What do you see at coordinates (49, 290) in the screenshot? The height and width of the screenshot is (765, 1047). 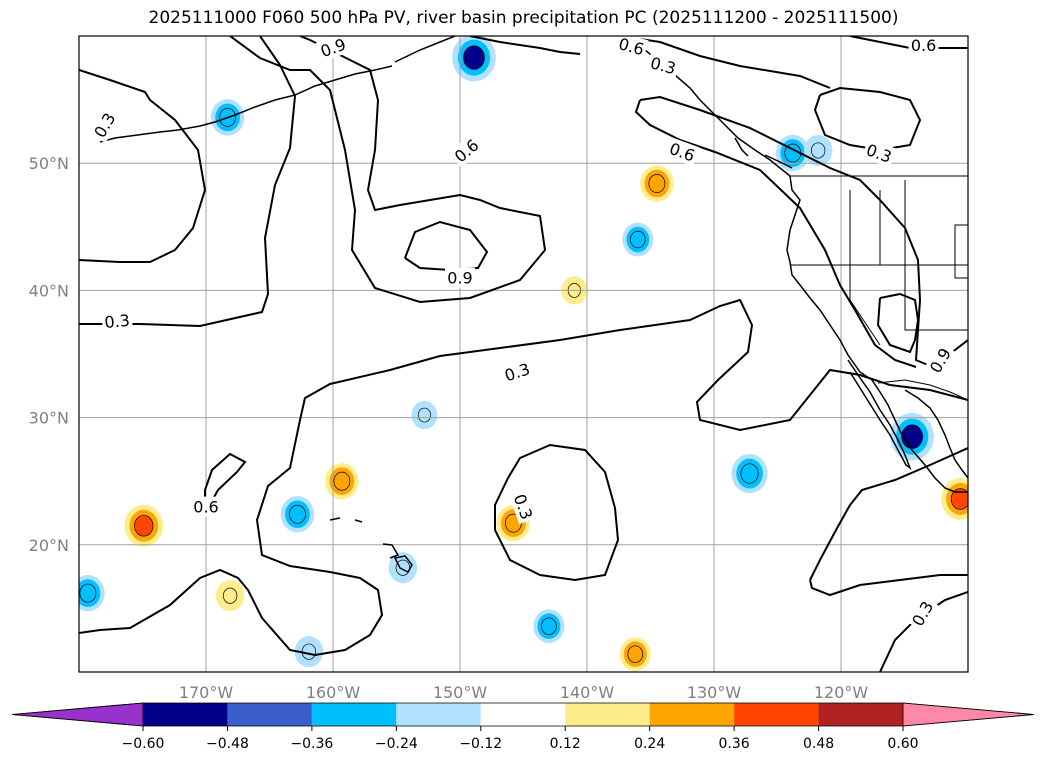 I see `latitude-tick-label: 40°N` at bounding box center [49, 290].